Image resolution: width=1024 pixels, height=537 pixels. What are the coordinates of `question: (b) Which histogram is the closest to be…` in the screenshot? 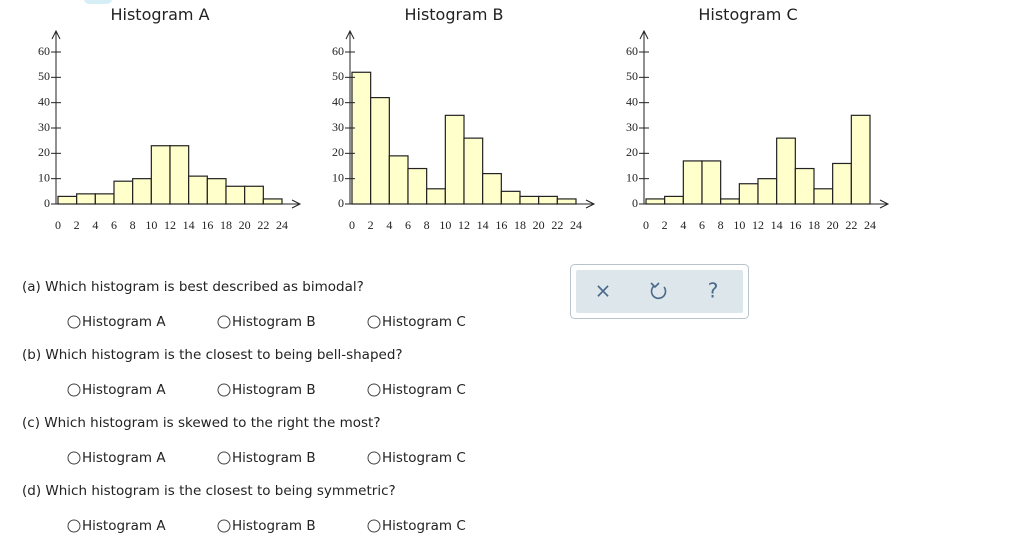 It's located at (244, 372).